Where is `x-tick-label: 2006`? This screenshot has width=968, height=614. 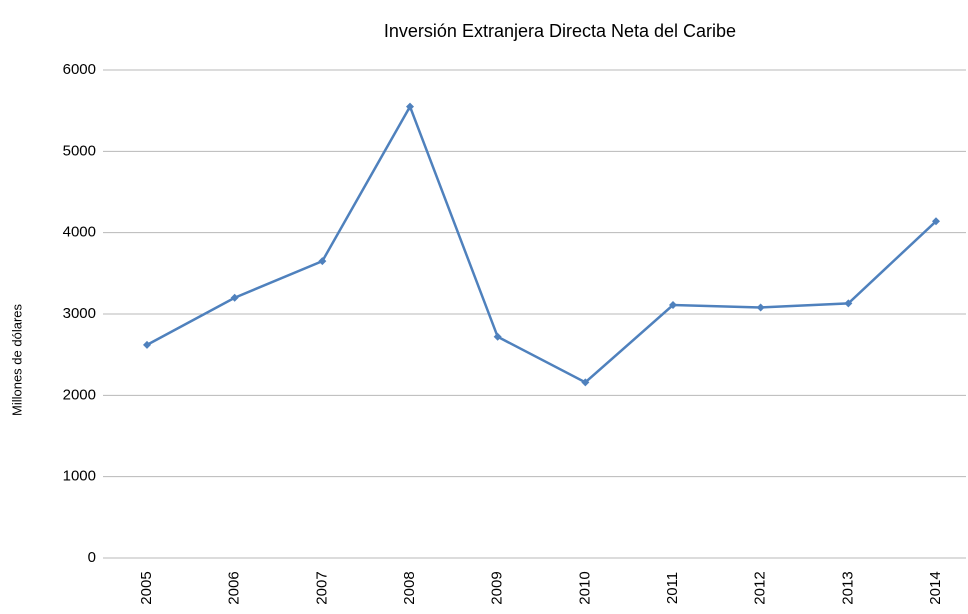
x-tick-label: 2006 is located at coordinates (234, 587).